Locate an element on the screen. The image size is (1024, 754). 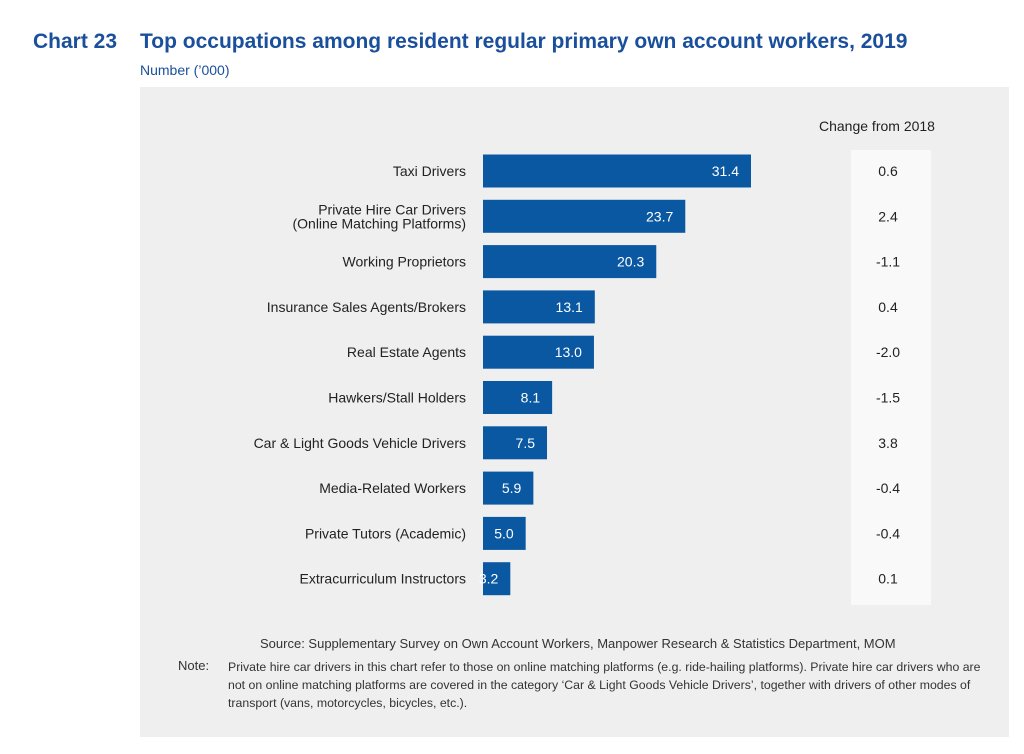
change-value: -2.0 is located at coordinates (888, 352).